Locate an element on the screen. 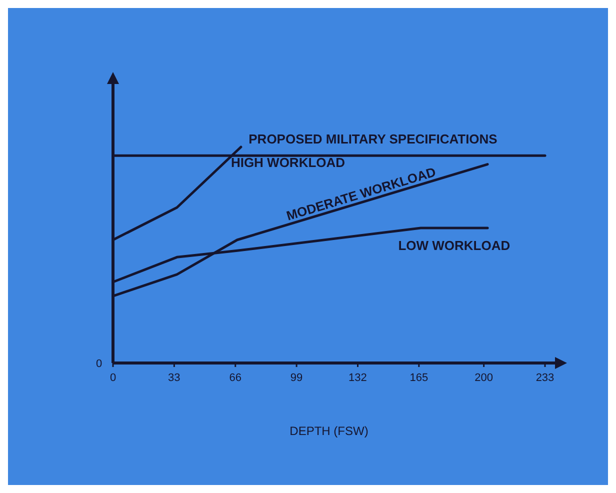 This screenshot has width=616, height=493. text: 0 is located at coordinates (99, 364).